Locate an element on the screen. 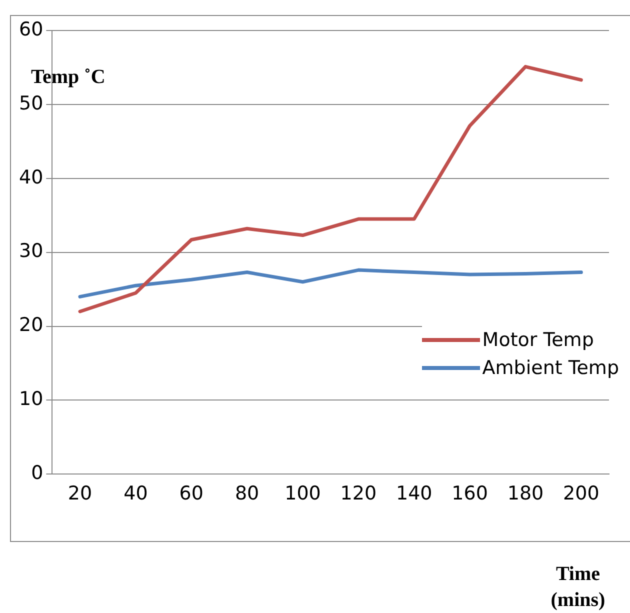  x-tick-label: 20 is located at coordinates (80, 493).